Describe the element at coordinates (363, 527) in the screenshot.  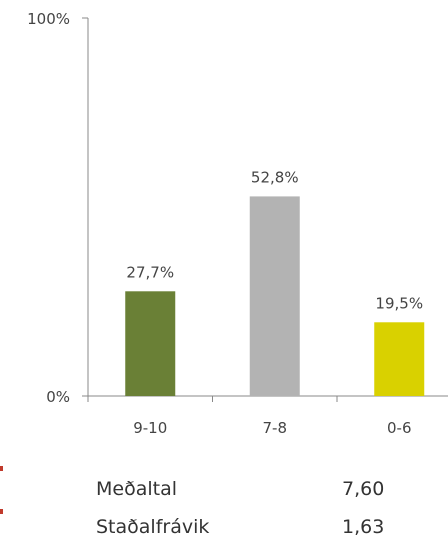
I see `std-dev-value: 1,63` at that location.